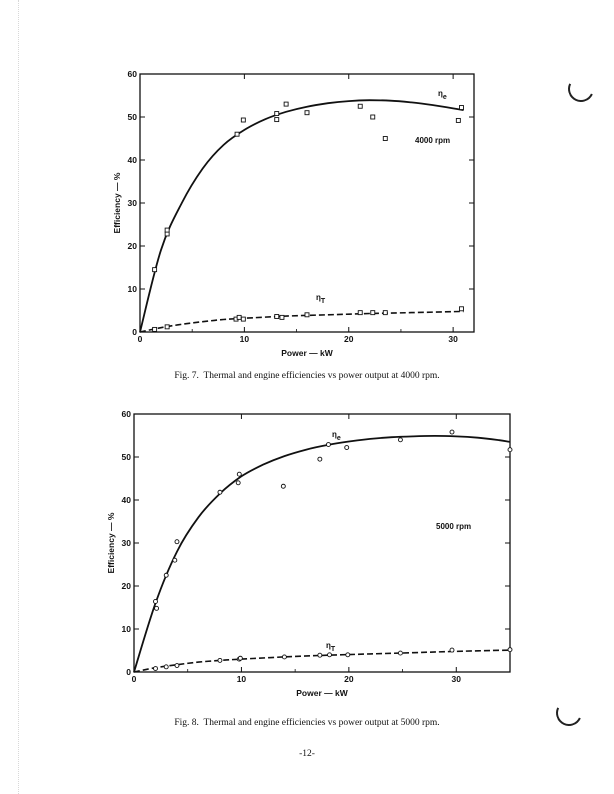 This screenshot has width=614, height=794. Describe the element at coordinates (127, 500) in the screenshot. I see `fig8-ytick-label: 40` at that location.